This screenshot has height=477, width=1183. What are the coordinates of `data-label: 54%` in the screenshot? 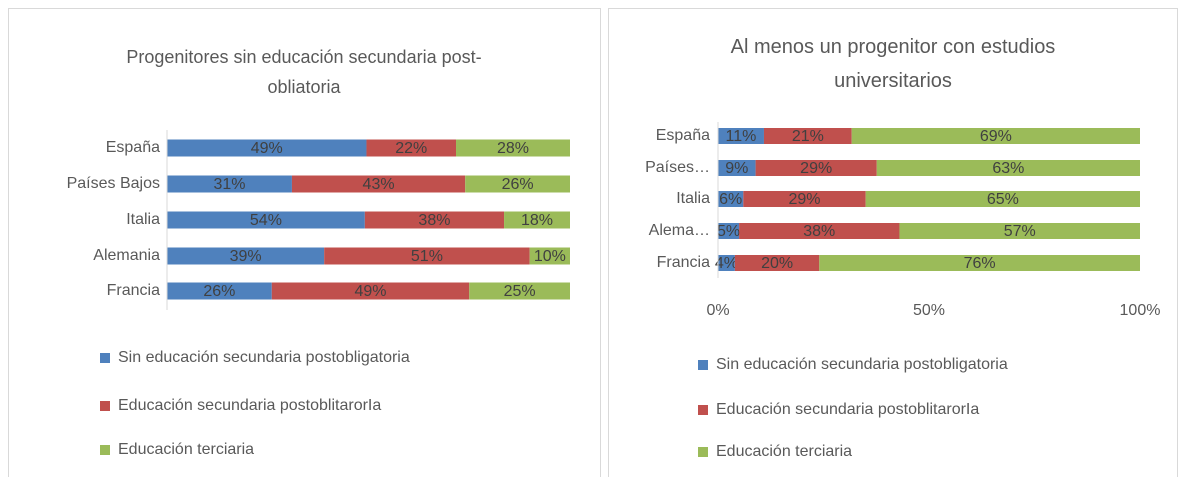 It's located at (266, 220).